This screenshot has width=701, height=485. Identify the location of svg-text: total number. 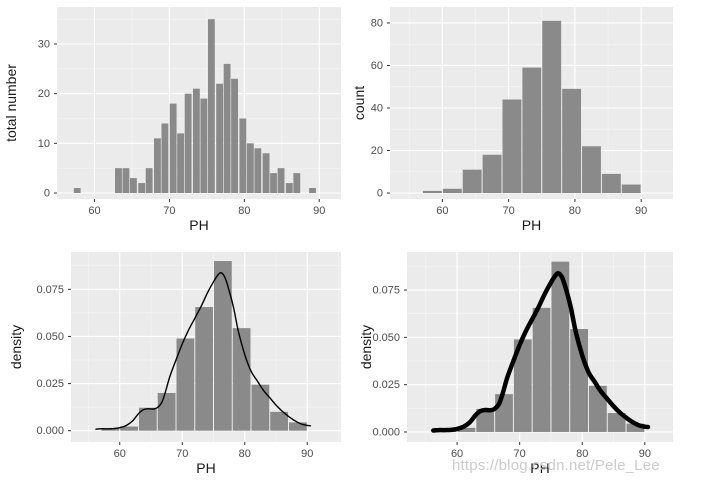
(11, 103).